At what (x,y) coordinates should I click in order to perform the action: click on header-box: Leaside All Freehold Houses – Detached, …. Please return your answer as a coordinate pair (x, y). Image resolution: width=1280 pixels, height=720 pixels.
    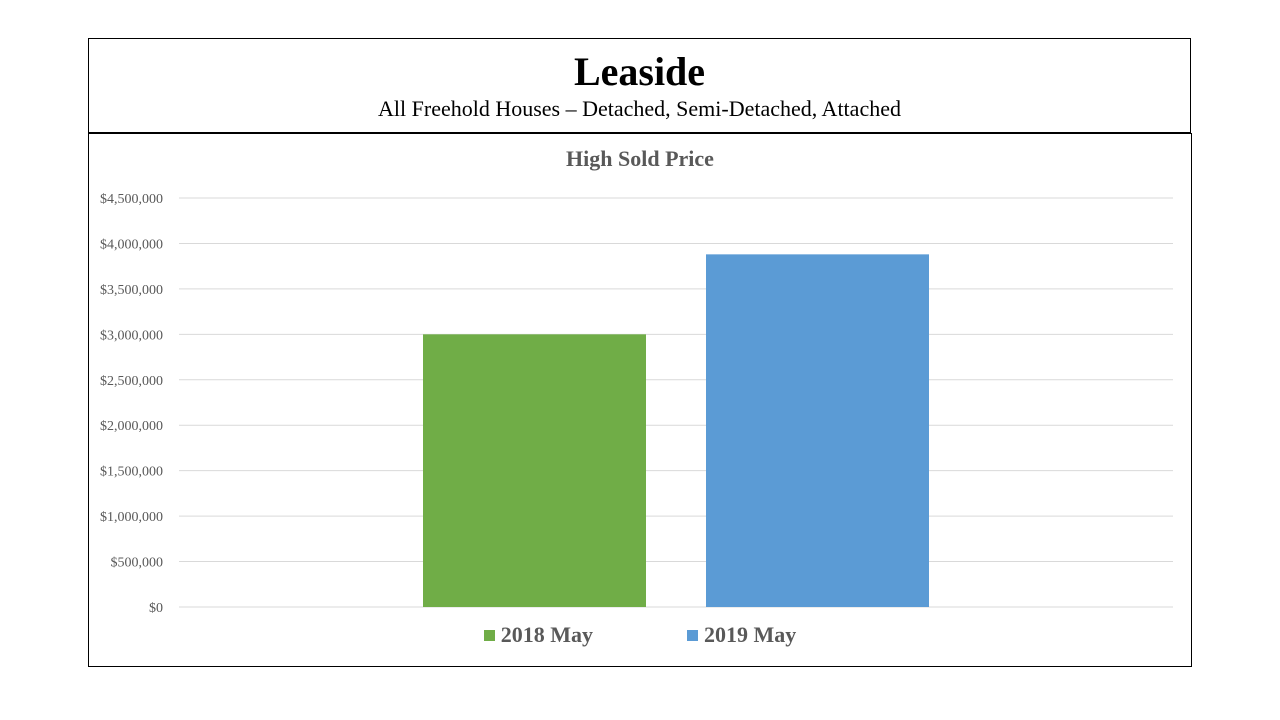
    Looking at the image, I should click on (639, 85).